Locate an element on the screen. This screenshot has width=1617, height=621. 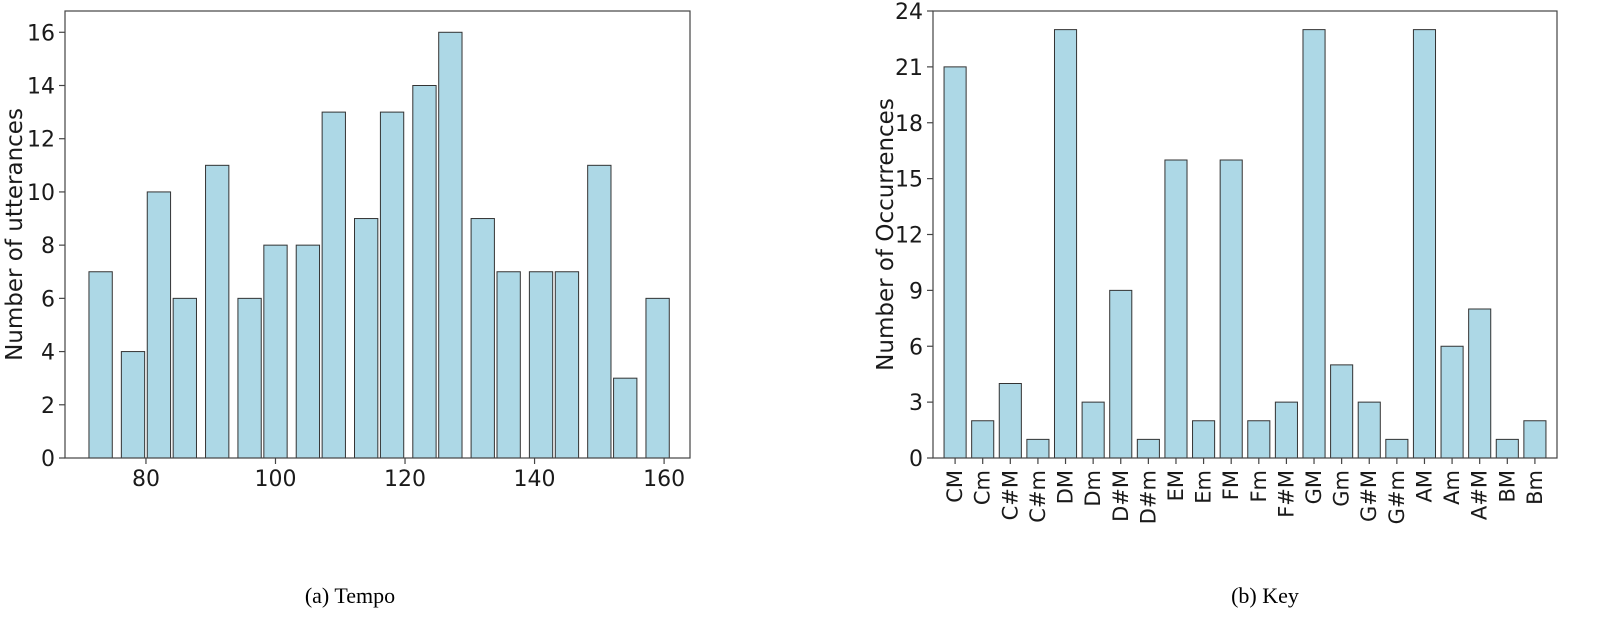
x-tick-label: 160 is located at coordinates (664, 479).